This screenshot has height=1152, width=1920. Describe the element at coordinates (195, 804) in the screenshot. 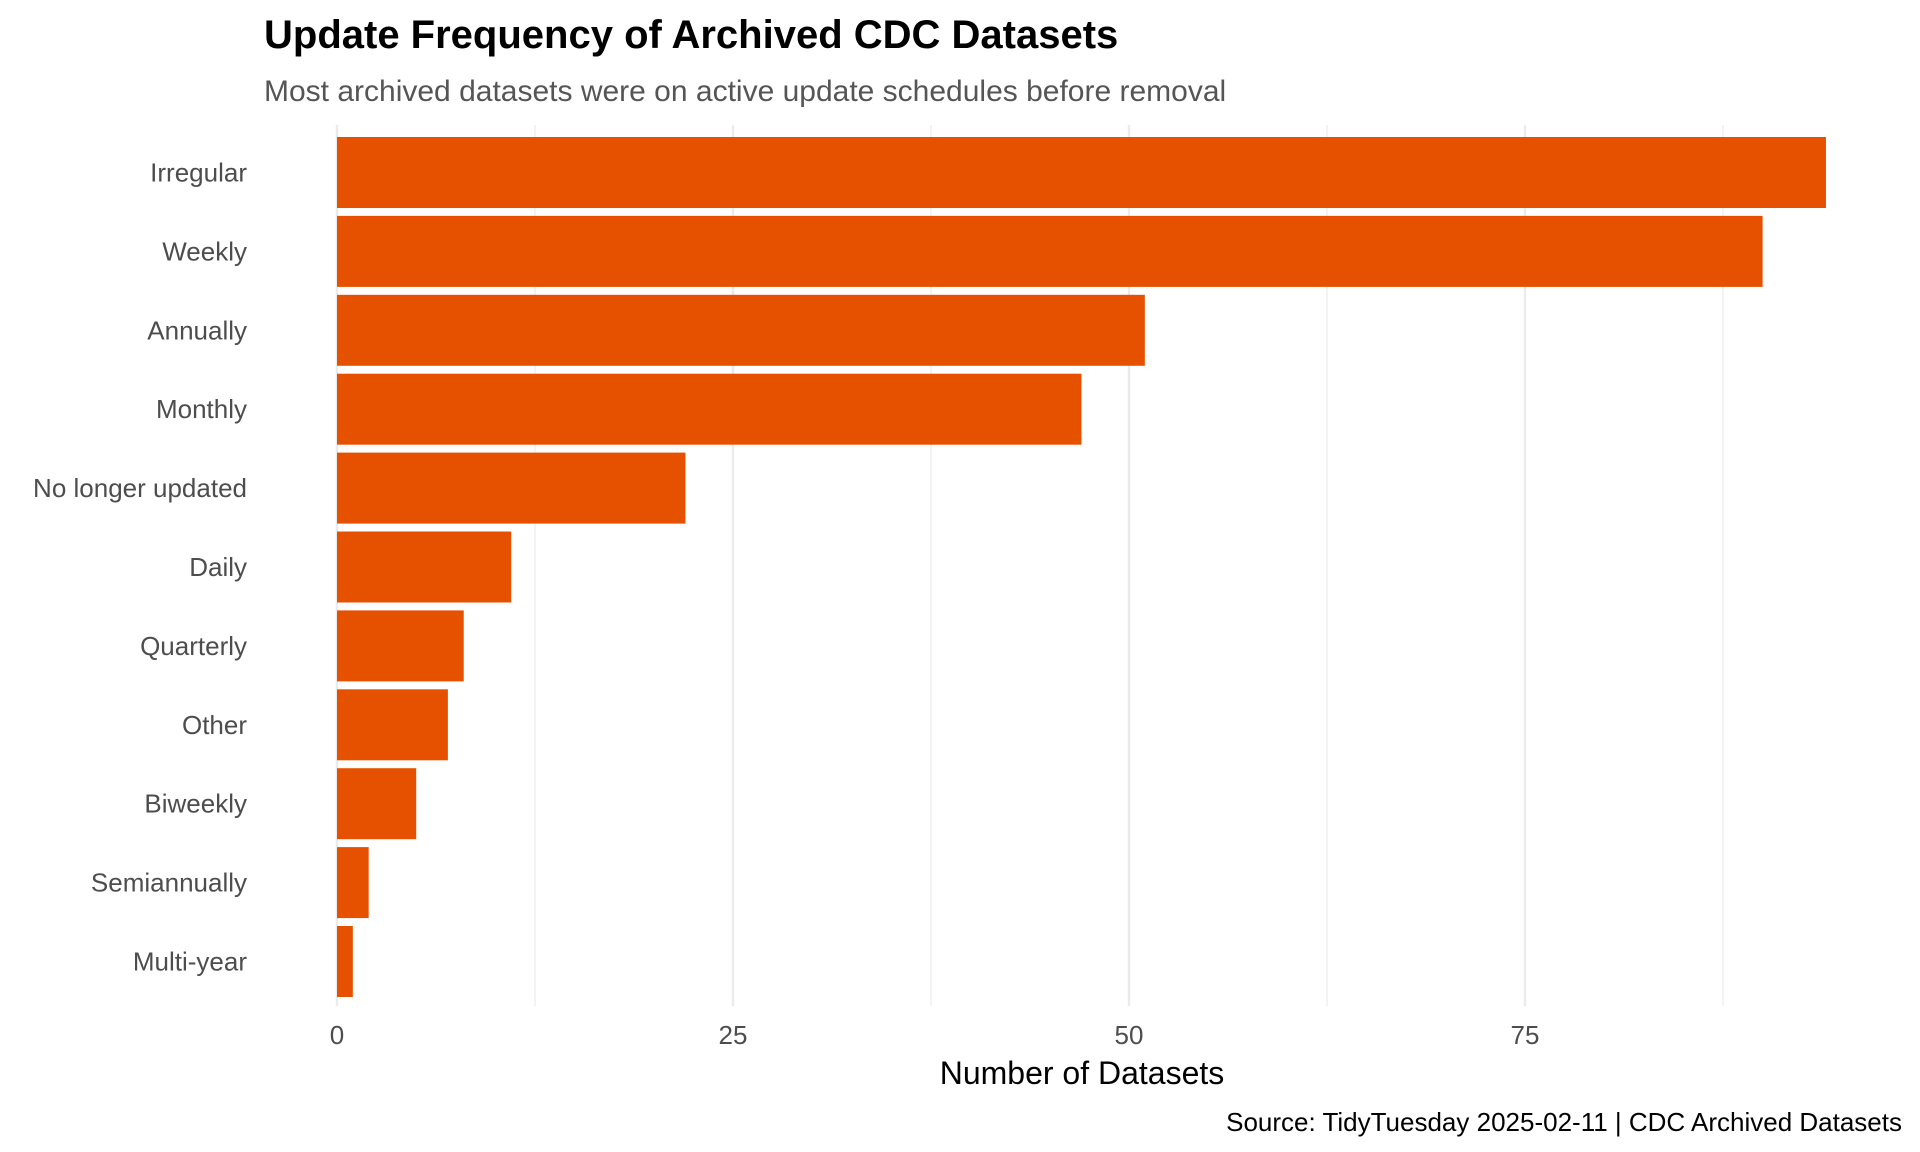

I see `y-tick-label: Biweekly` at that location.